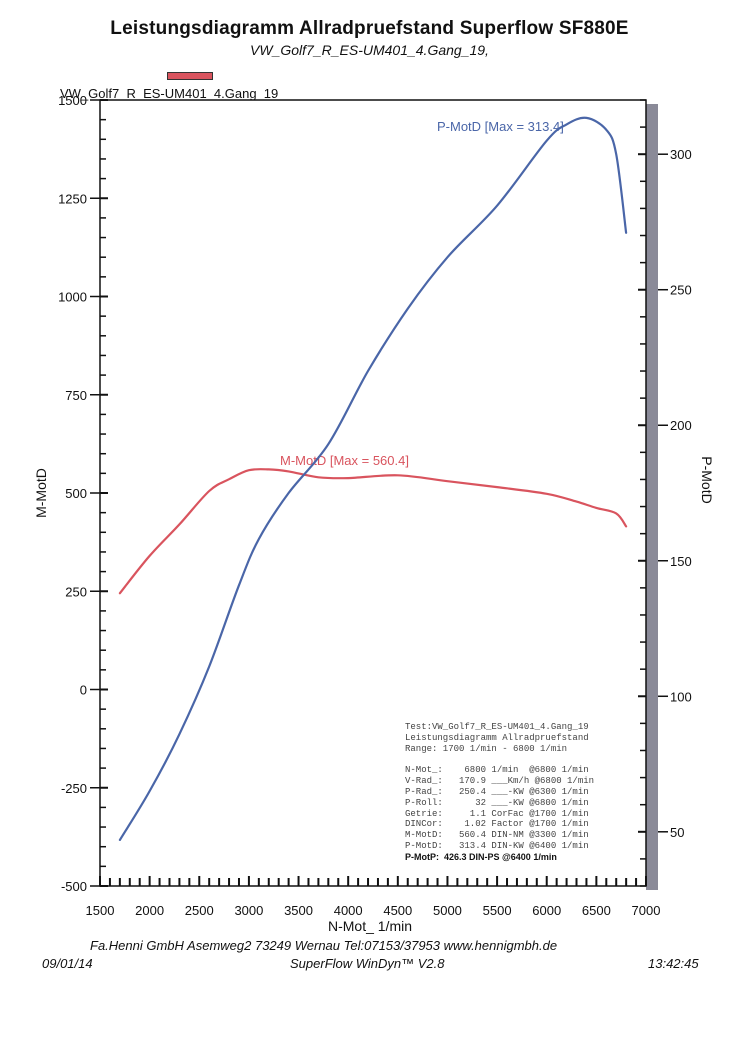 The height and width of the screenshot is (1037, 739). I want to click on info-row: DINCor: 1.02 Factor @1700 1/min, so click(497, 824).